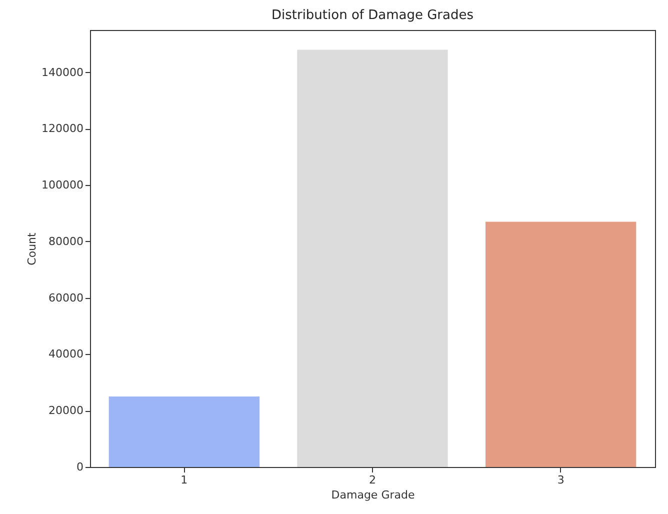 This screenshot has height=514, width=668. Describe the element at coordinates (32, 249) in the screenshot. I see `y-axis-title: Count` at that location.